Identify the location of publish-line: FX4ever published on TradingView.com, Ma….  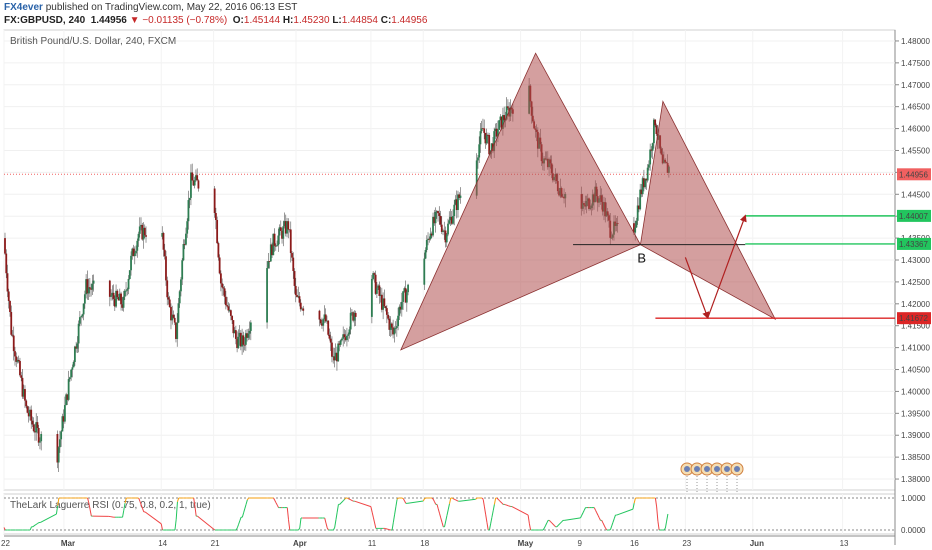
(150, 7).